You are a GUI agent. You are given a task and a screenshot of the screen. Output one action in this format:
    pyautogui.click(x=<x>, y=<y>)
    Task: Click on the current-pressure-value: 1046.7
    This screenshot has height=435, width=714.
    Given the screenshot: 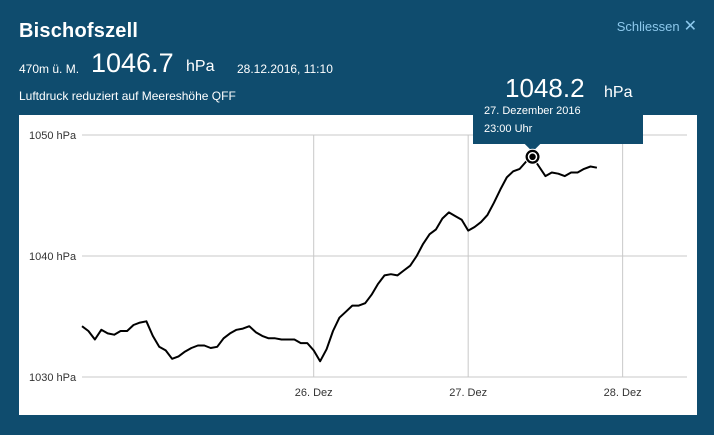 What is the action you would take?
    pyautogui.click(x=132, y=63)
    